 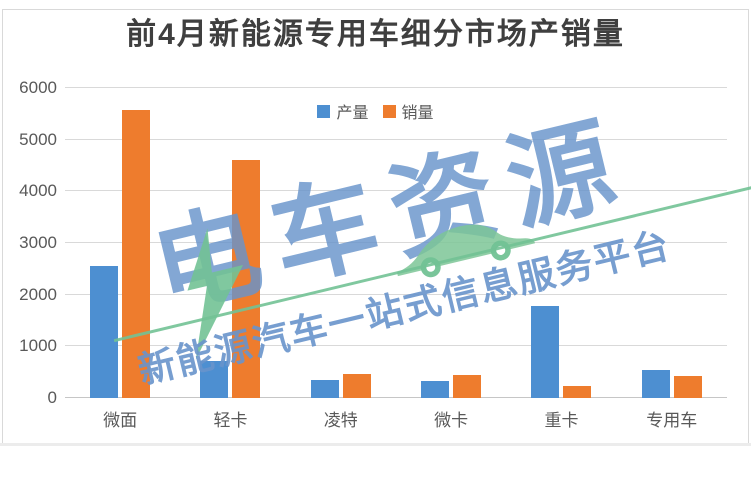 What do you see at coordinates (38, 87) in the screenshot?
I see `y-axis-label: 6000` at bounding box center [38, 87].